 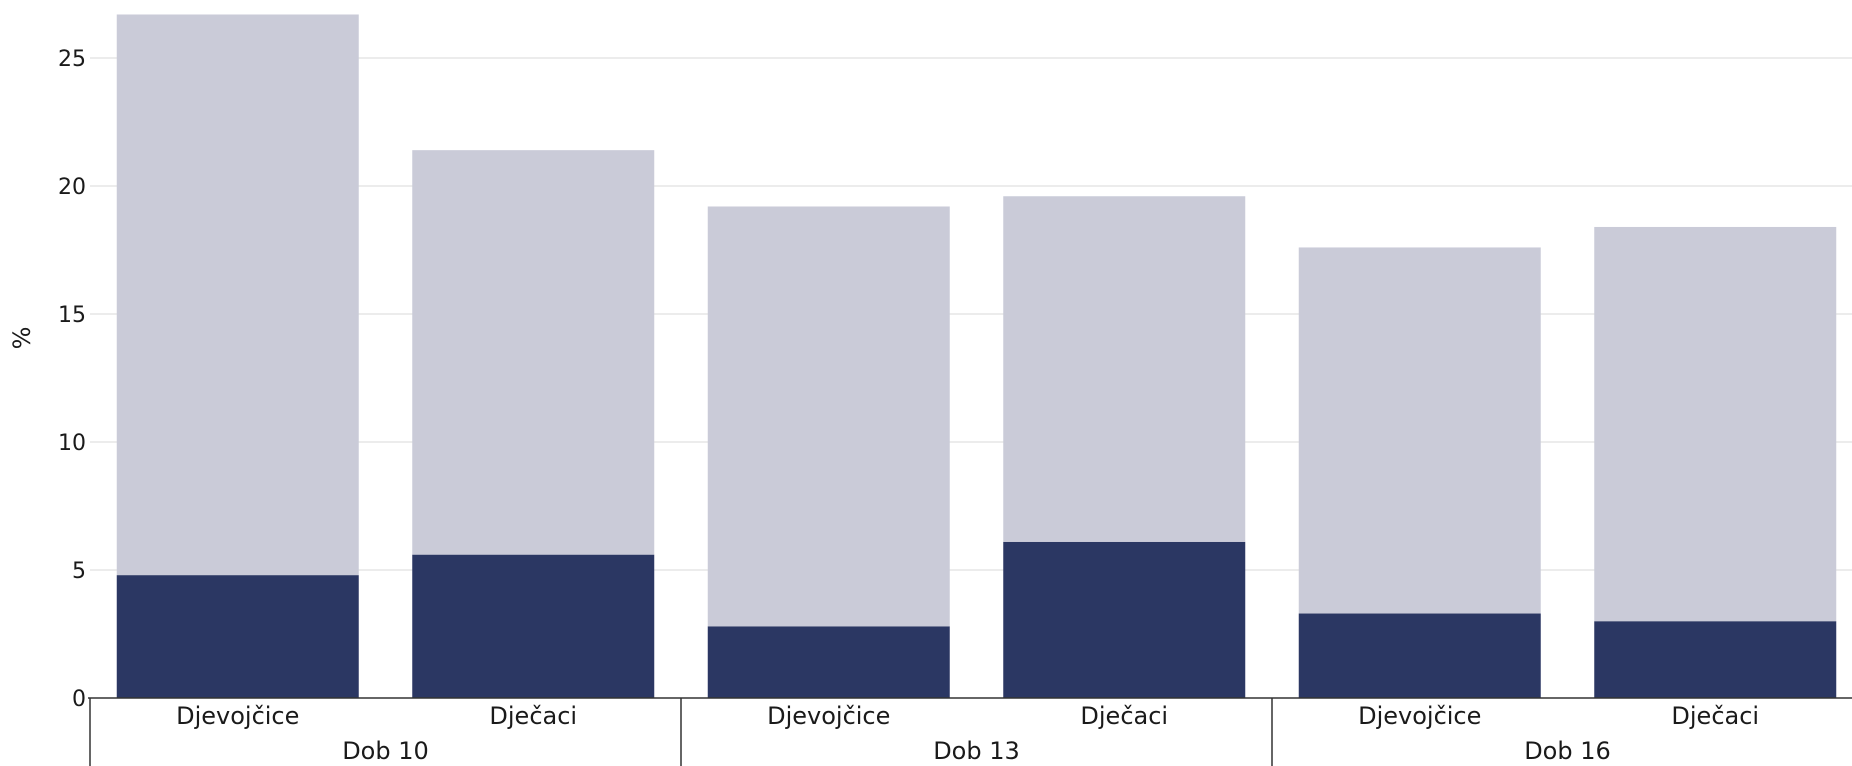 What do you see at coordinates (22, 338) in the screenshot?
I see `y-axis-title: %` at bounding box center [22, 338].